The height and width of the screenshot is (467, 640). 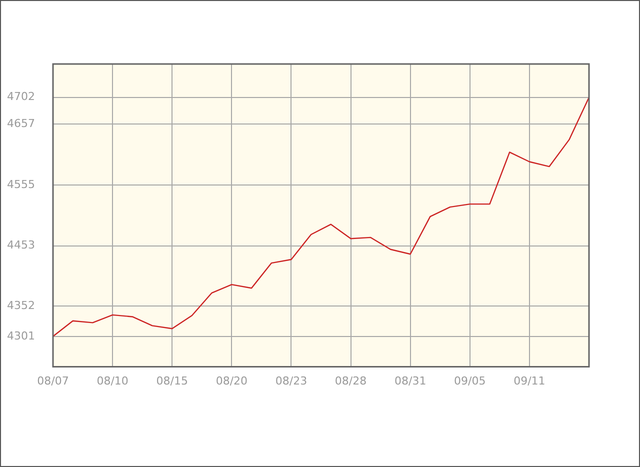 I want to click on x-tick-label: 09/05, so click(x=470, y=381).